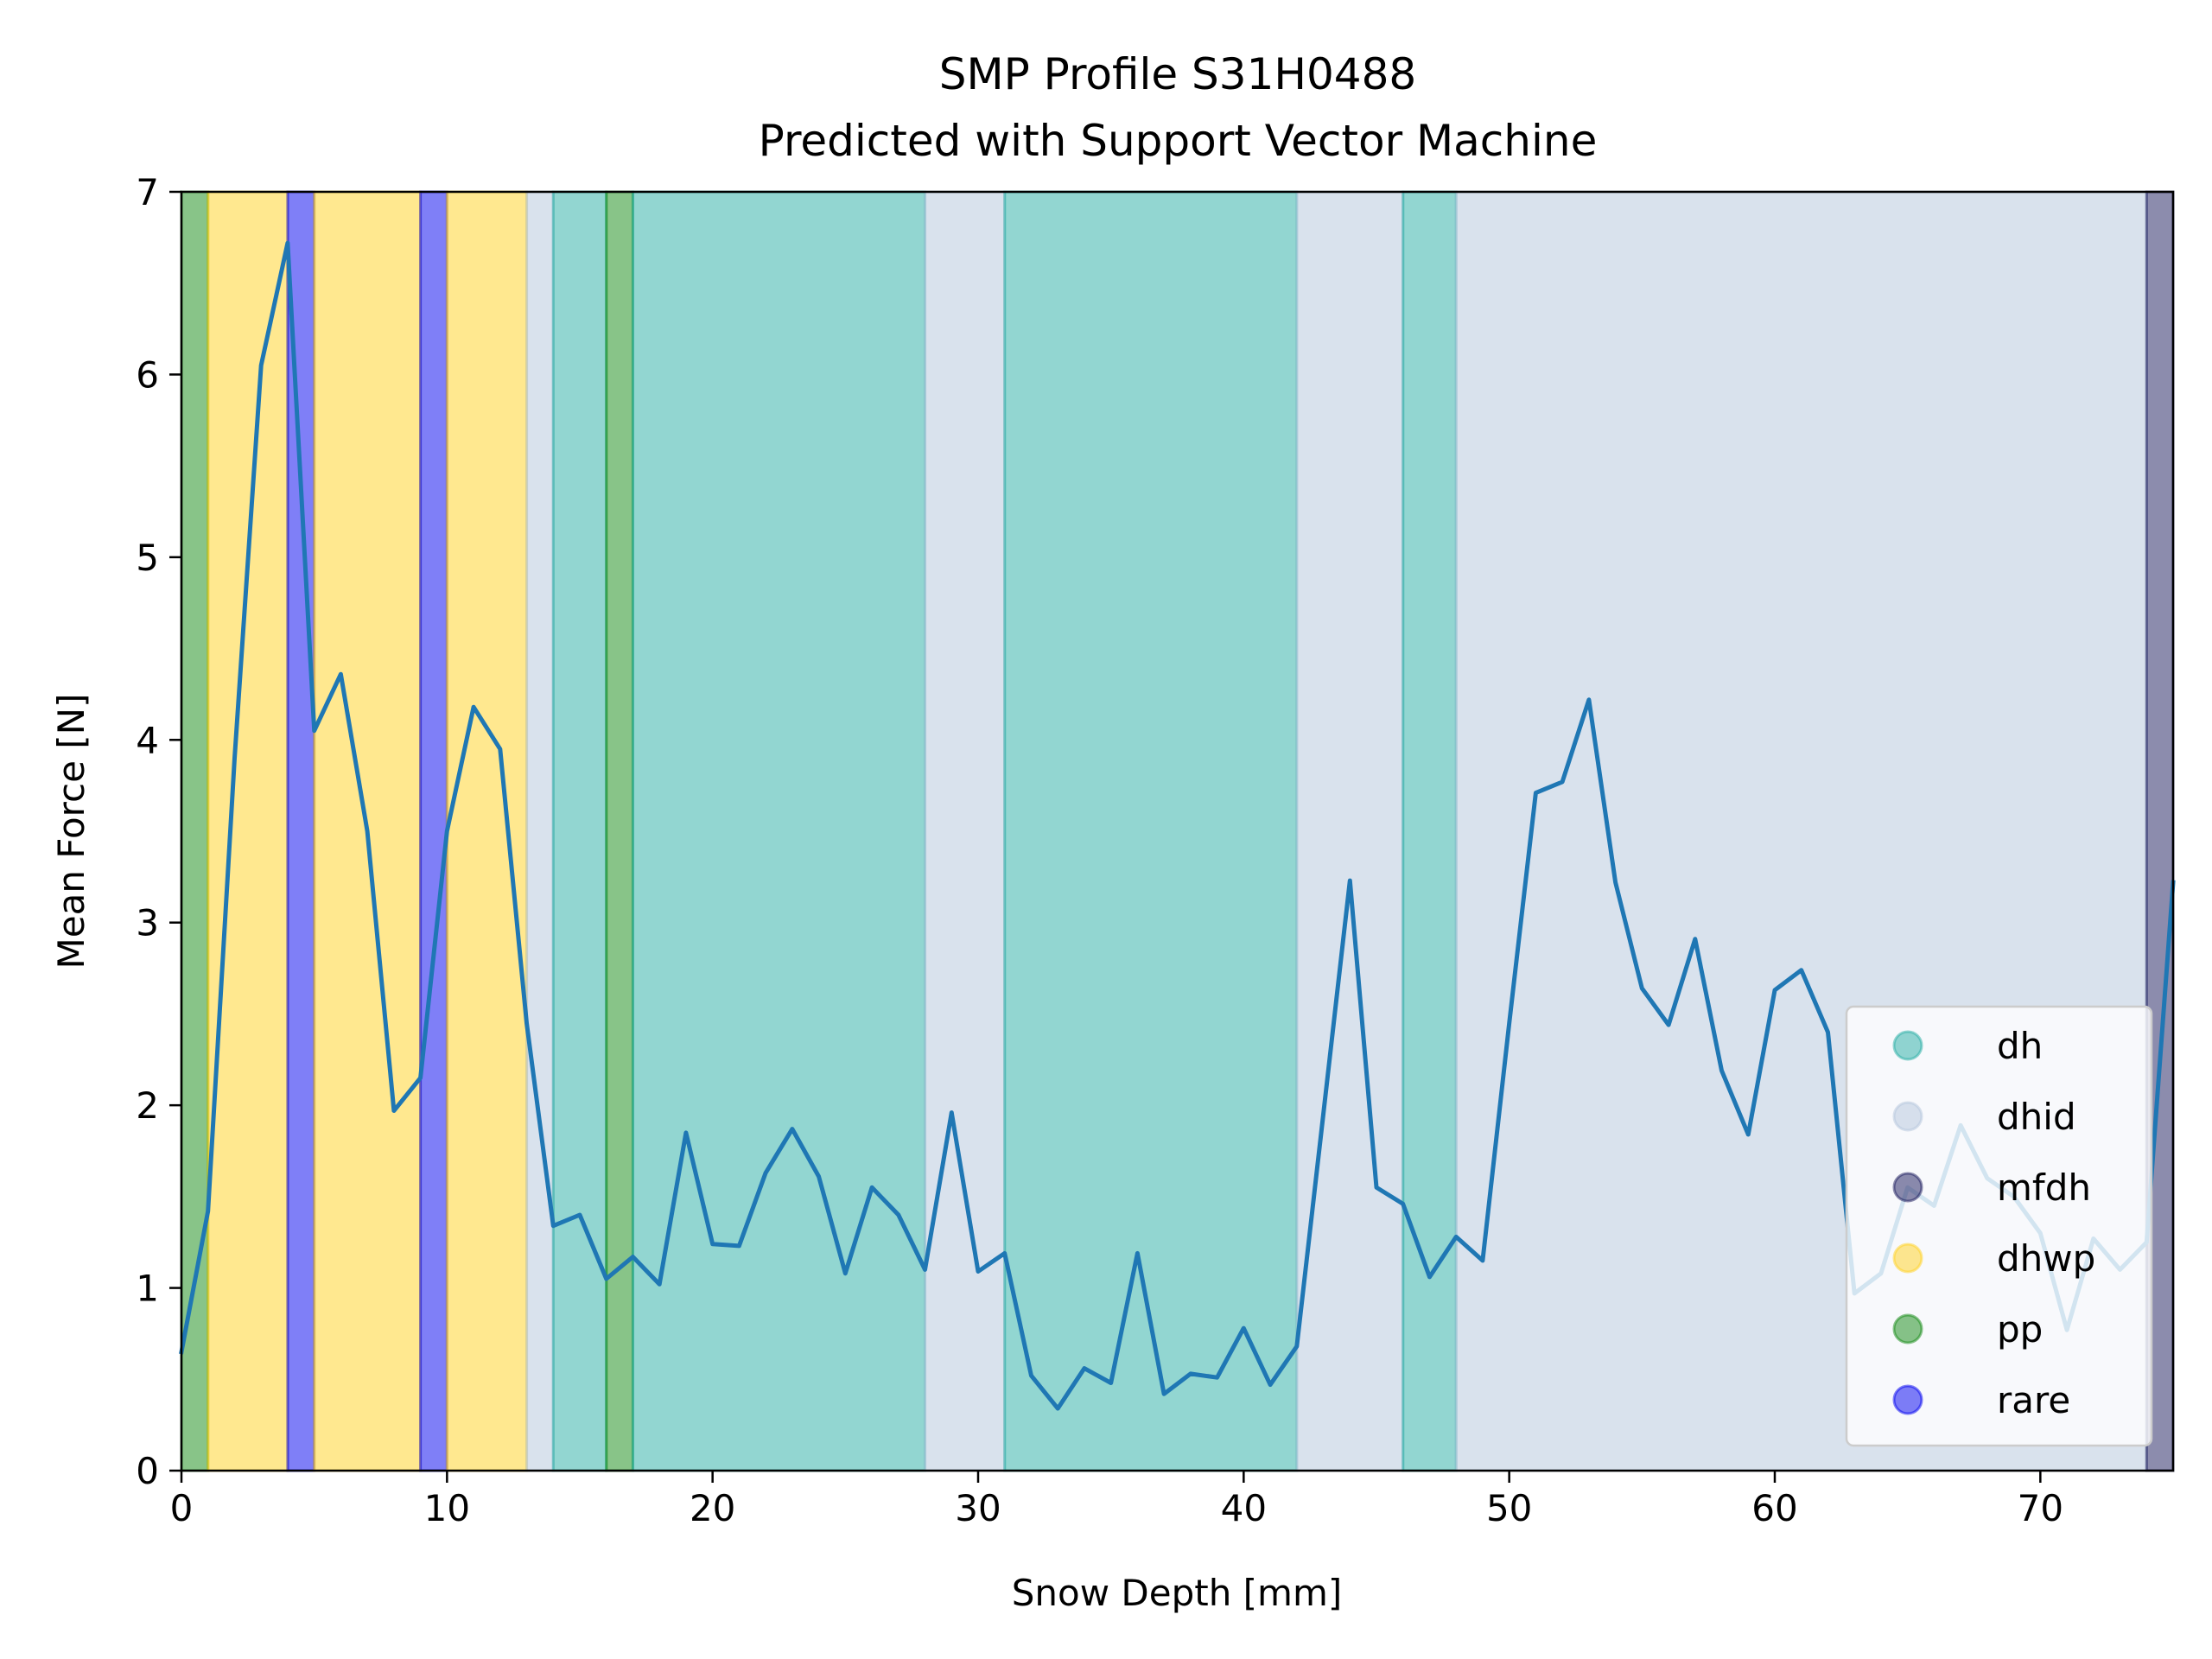  What do you see at coordinates (712, 1508) in the screenshot?
I see `x-tick-label: 20` at bounding box center [712, 1508].